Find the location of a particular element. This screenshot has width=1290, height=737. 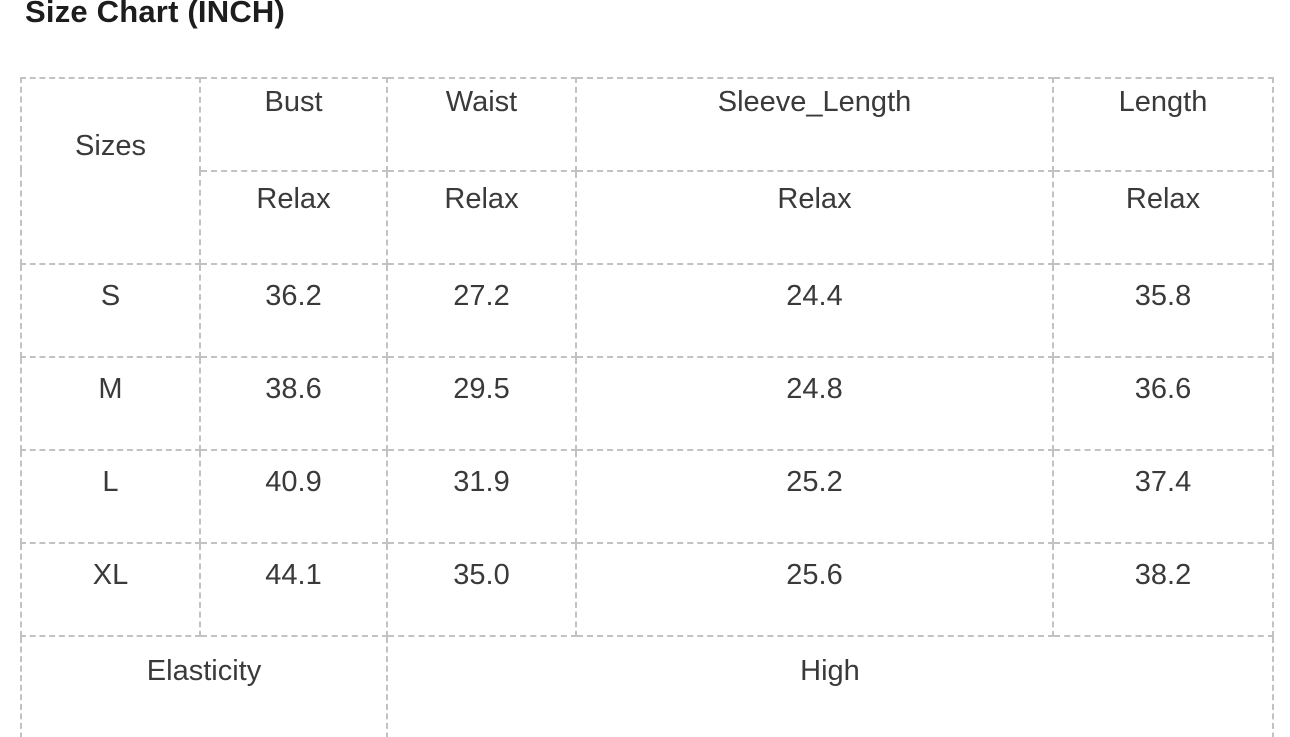

waist-value: 29.5 is located at coordinates (481, 403).